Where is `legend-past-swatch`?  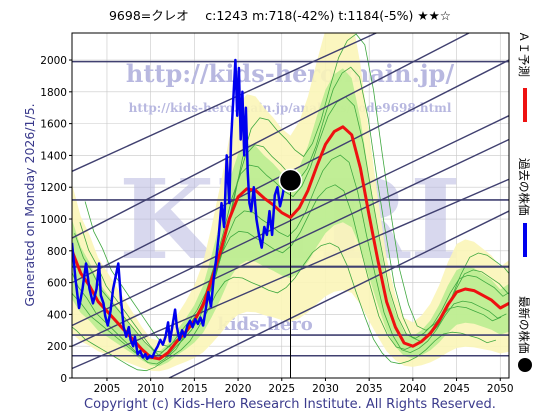
legend-past-swatch is located at coordinates (525, 240).